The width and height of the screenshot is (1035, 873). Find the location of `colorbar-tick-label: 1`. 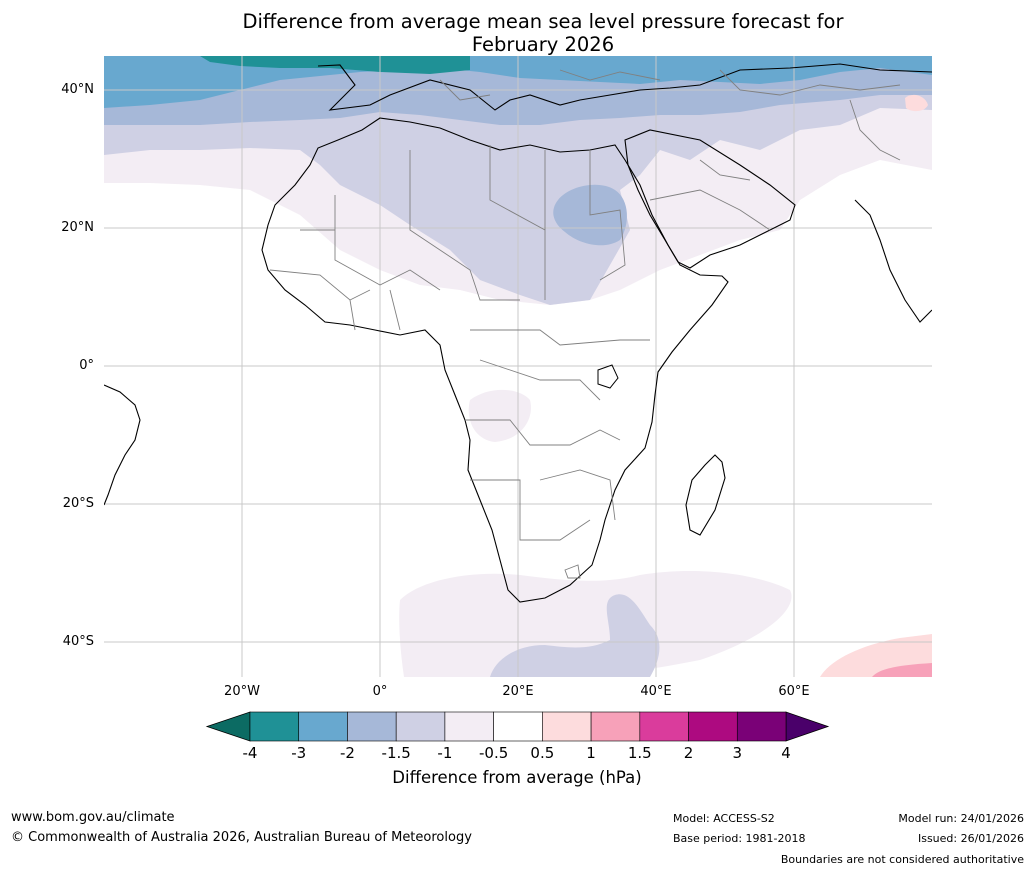

colorbar-tick-label: 1 is located at coordinates (591, 753).